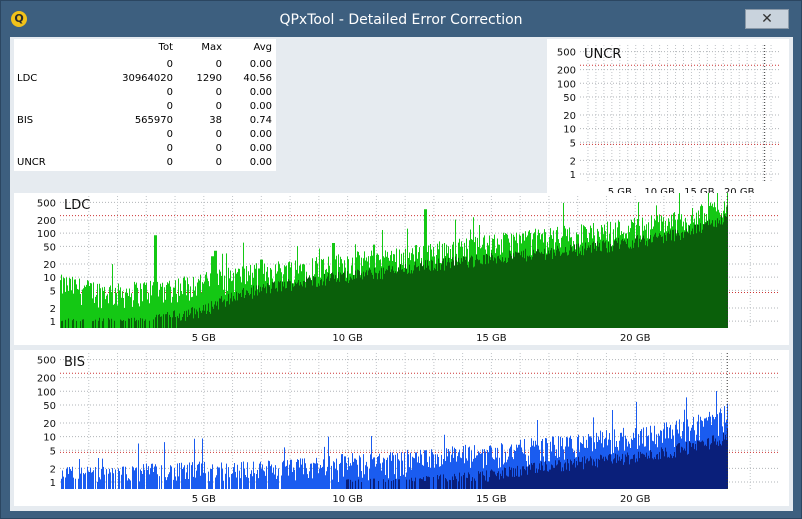 The width and height of the screenshot is (802, 519). What do you see at coordinates (211, 47) in the screenshot?
I see `header-max: Max` at bounding box center [211, 47].